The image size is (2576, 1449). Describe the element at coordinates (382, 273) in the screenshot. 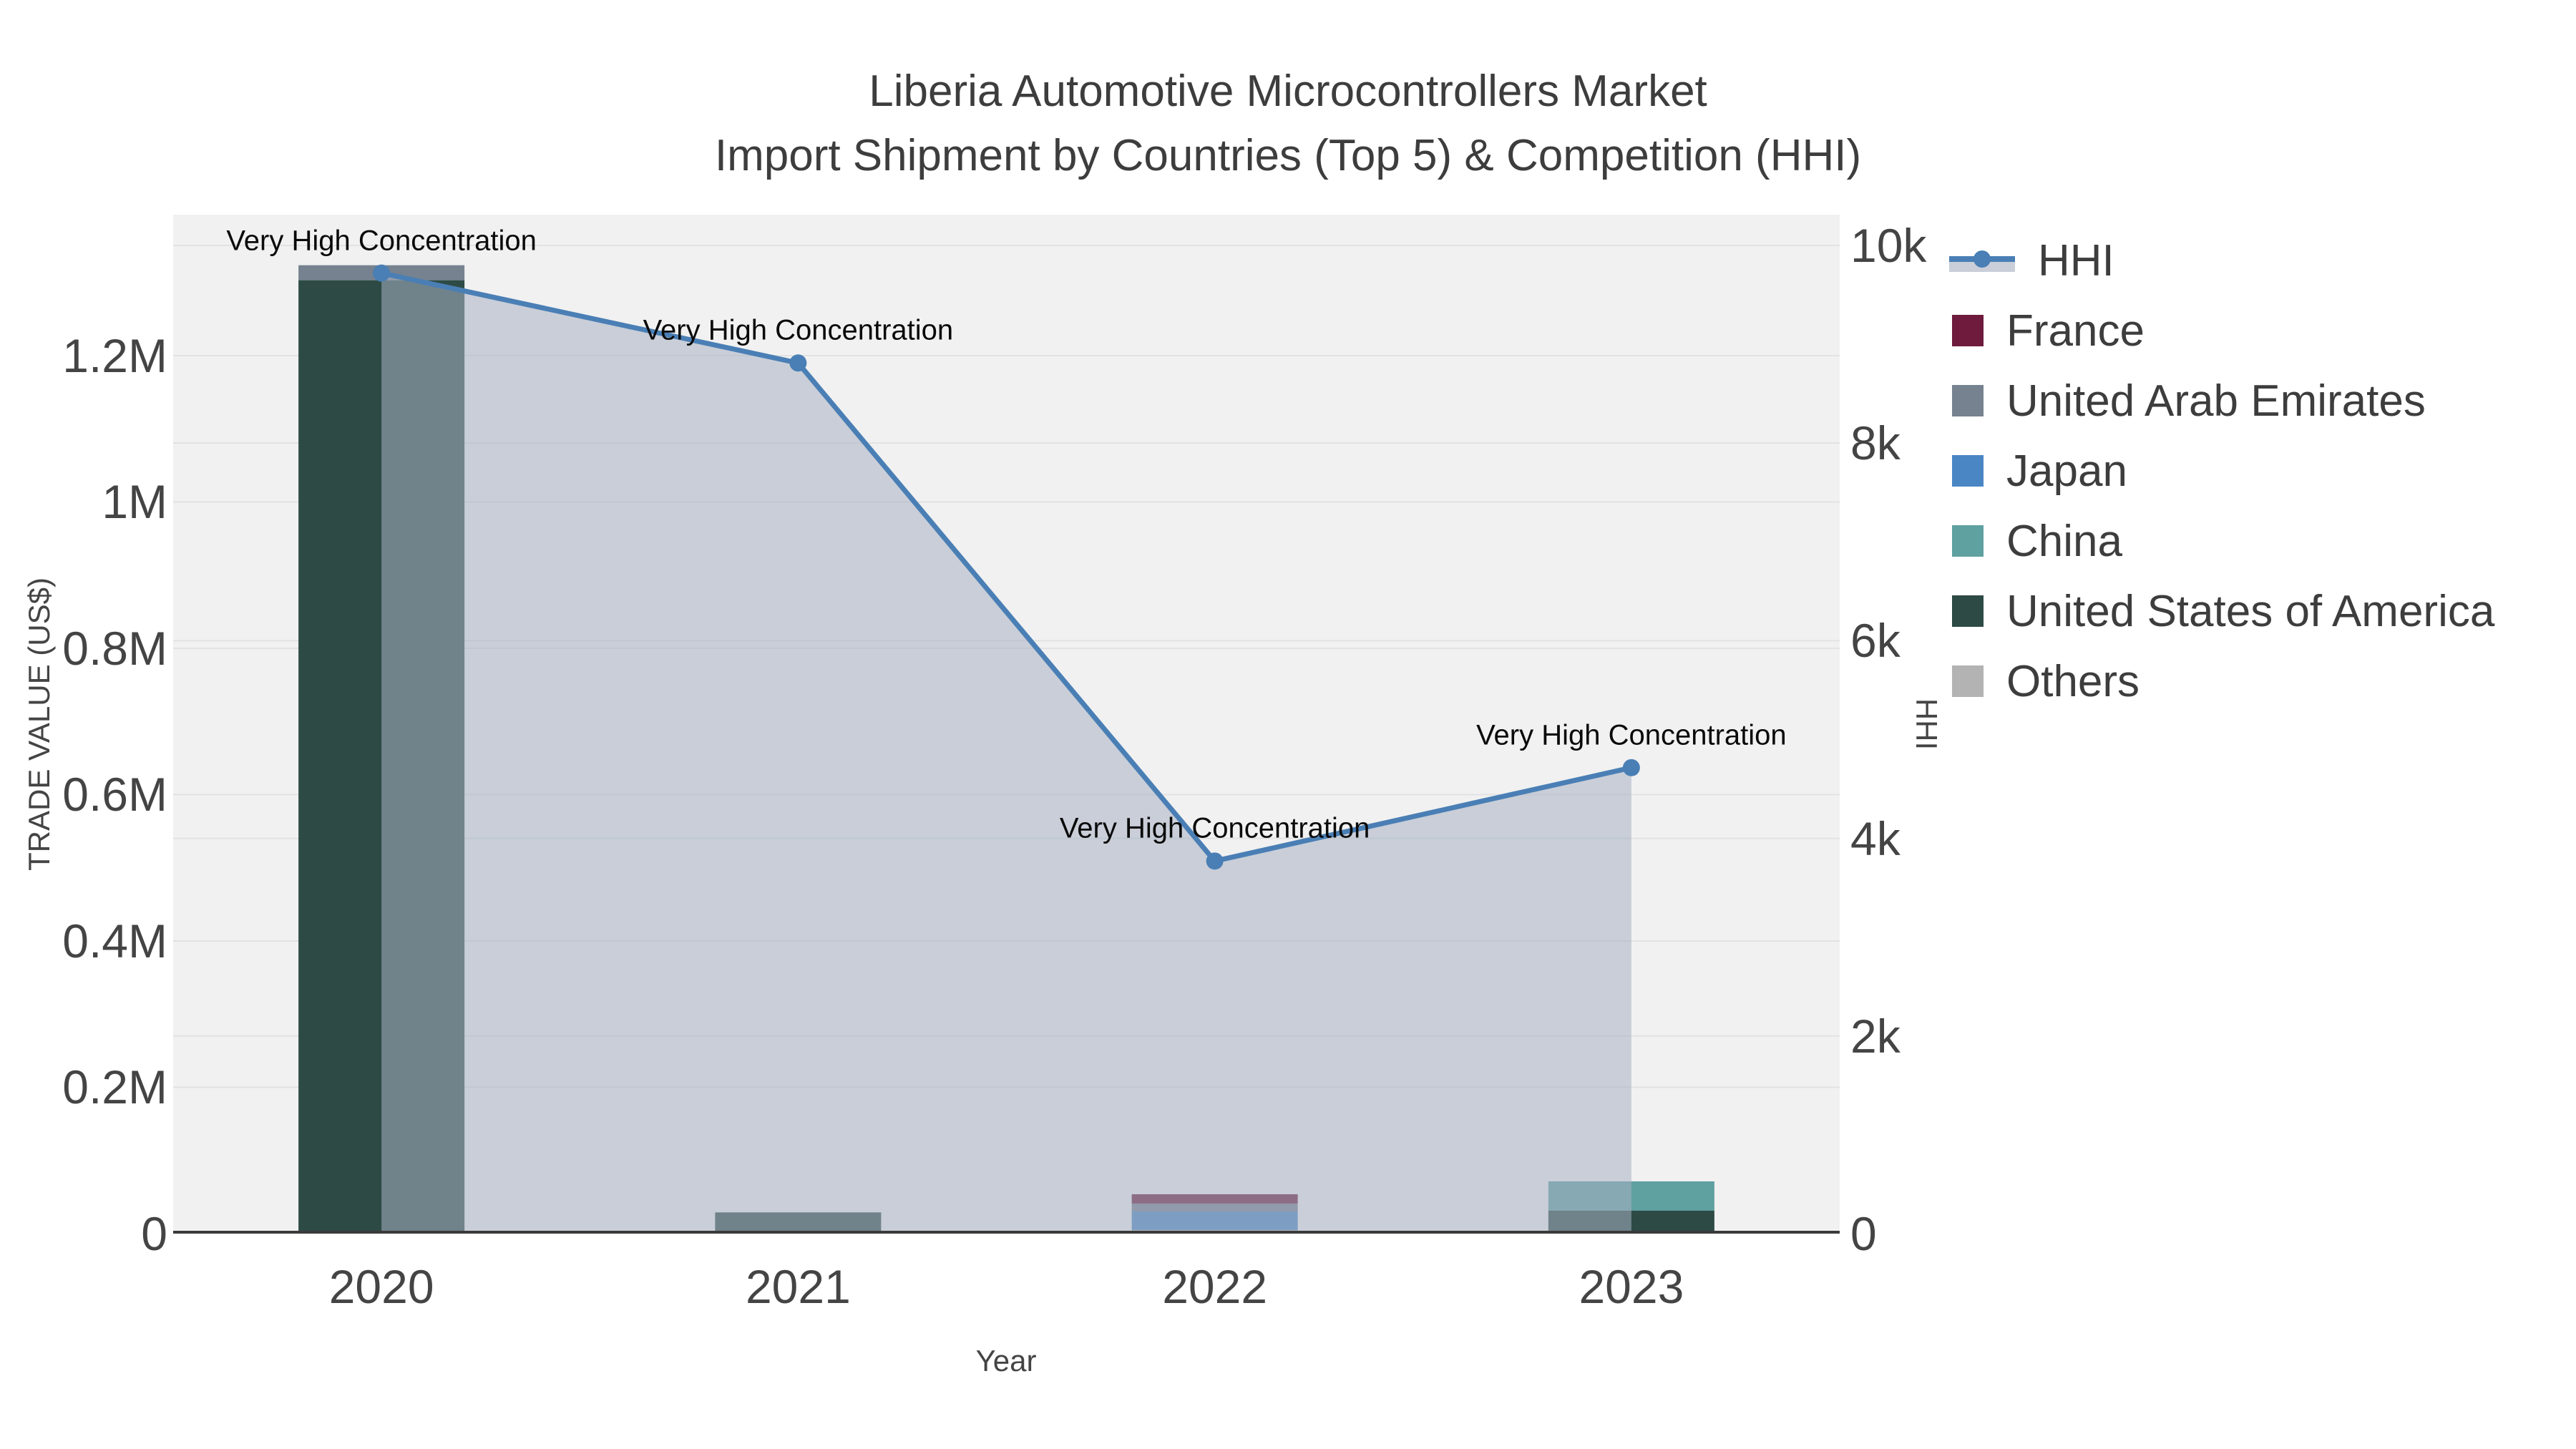

I see `hhi-marker-2020` at that location.